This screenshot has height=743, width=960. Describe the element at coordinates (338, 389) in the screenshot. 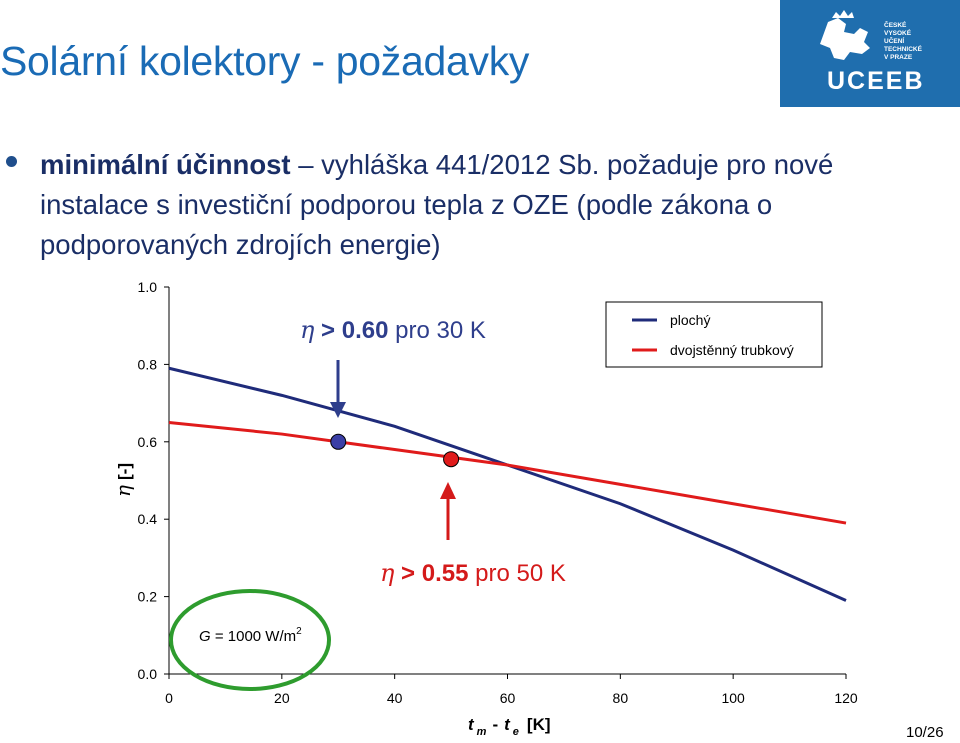

I see `arrow-30k` at that location.